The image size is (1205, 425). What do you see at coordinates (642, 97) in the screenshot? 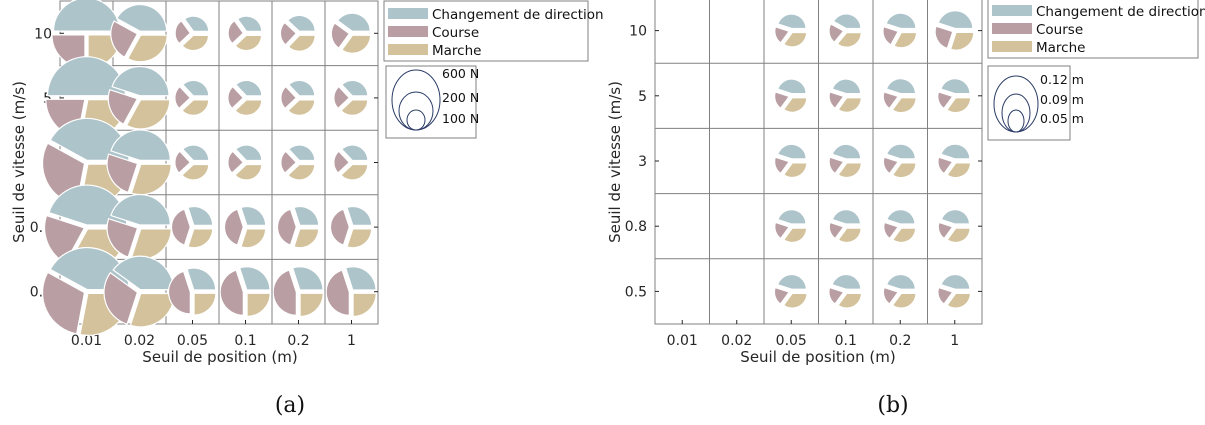
I see `y-tick-label: 5` at bounding box center [642, 97].